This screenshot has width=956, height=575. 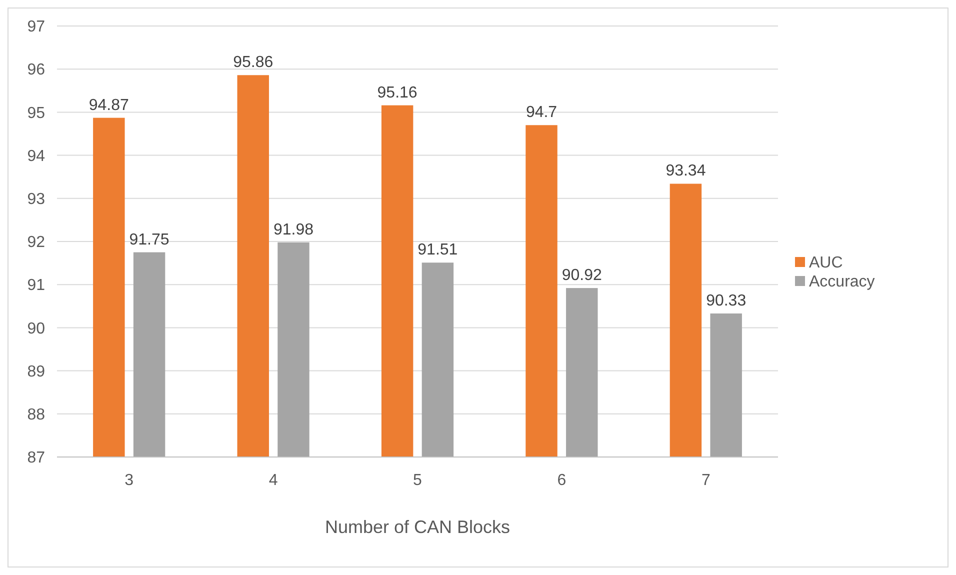 I want to click on y-tick-label: 94, so click(x=36, y=156).